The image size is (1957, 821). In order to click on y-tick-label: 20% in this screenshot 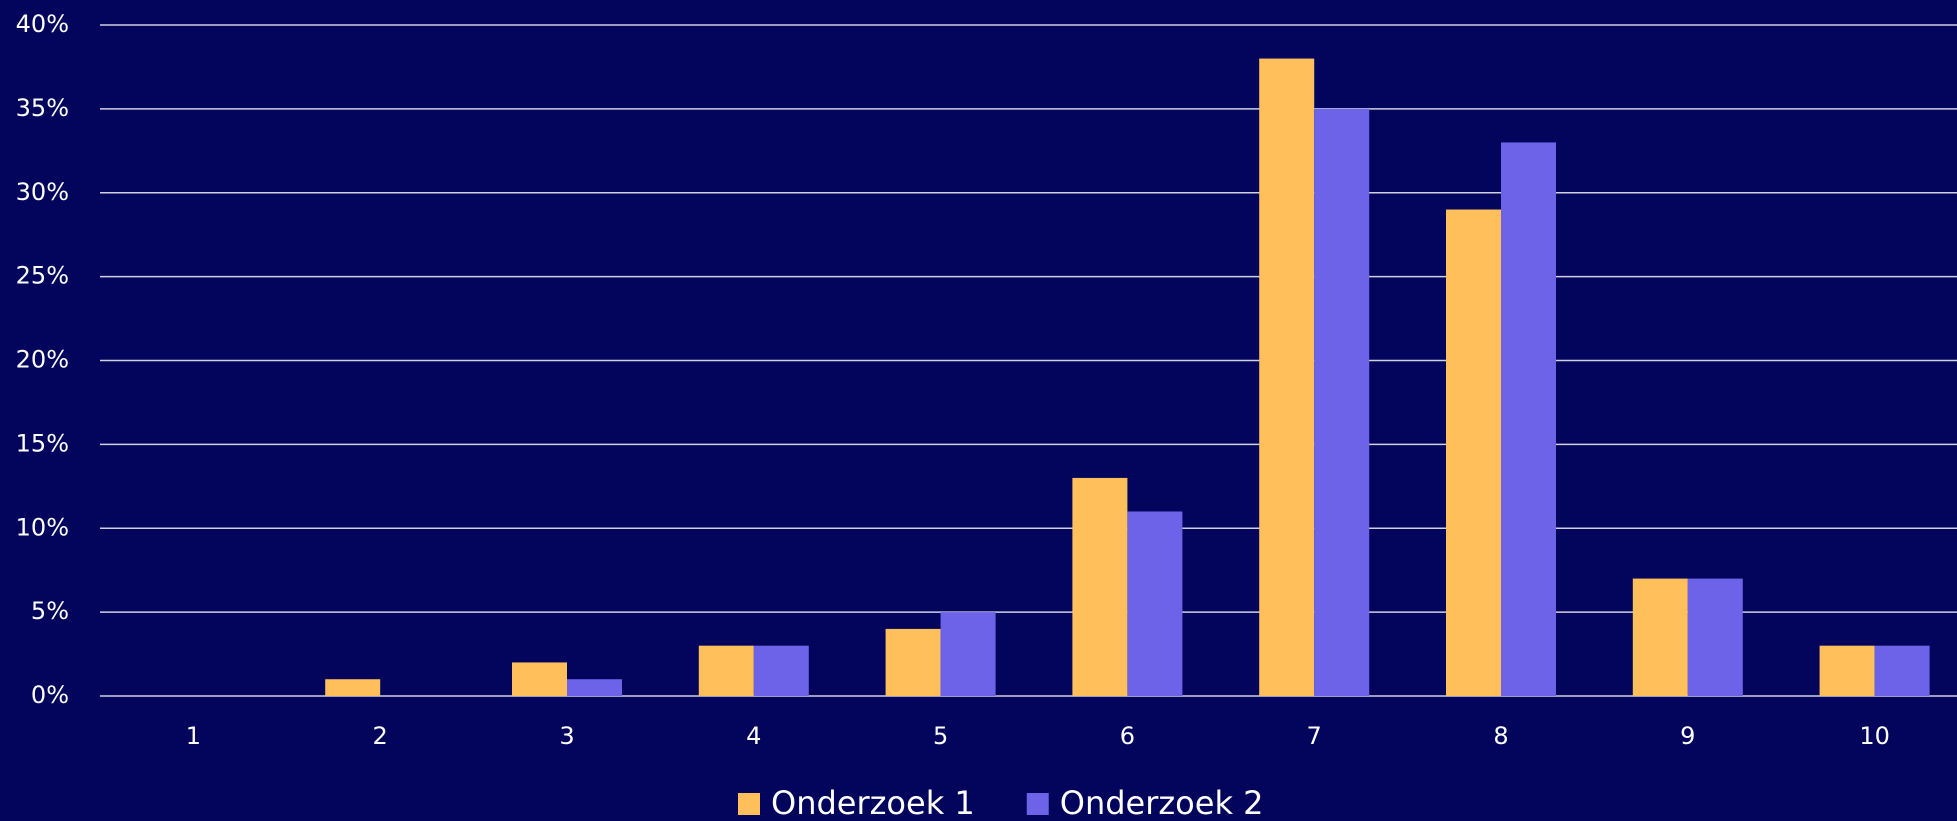, I will do `click(42, 360)`.